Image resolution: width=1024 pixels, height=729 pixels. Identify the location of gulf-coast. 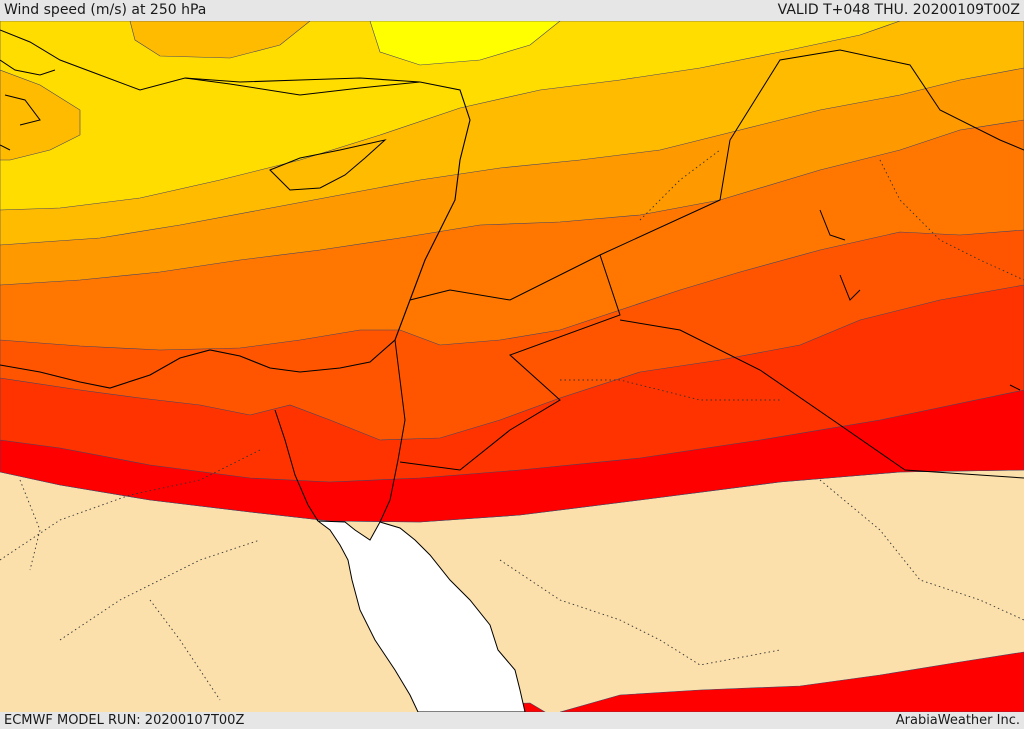
(920, 300).